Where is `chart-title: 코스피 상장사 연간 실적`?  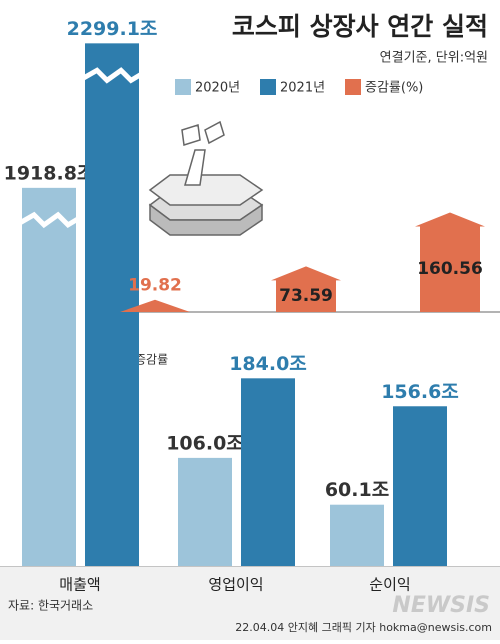
chart-title: 코스피 상장사 연간 실적 is located at coordinates (360, 26).